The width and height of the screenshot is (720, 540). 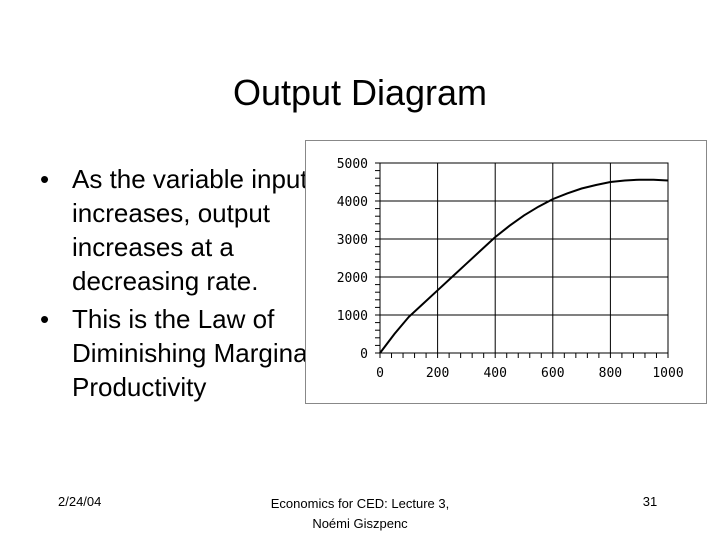 What do you see at coordinates (552, 373) in the screenshot?
I see `x-tick-label: 600` at bounding box center [552, 373].